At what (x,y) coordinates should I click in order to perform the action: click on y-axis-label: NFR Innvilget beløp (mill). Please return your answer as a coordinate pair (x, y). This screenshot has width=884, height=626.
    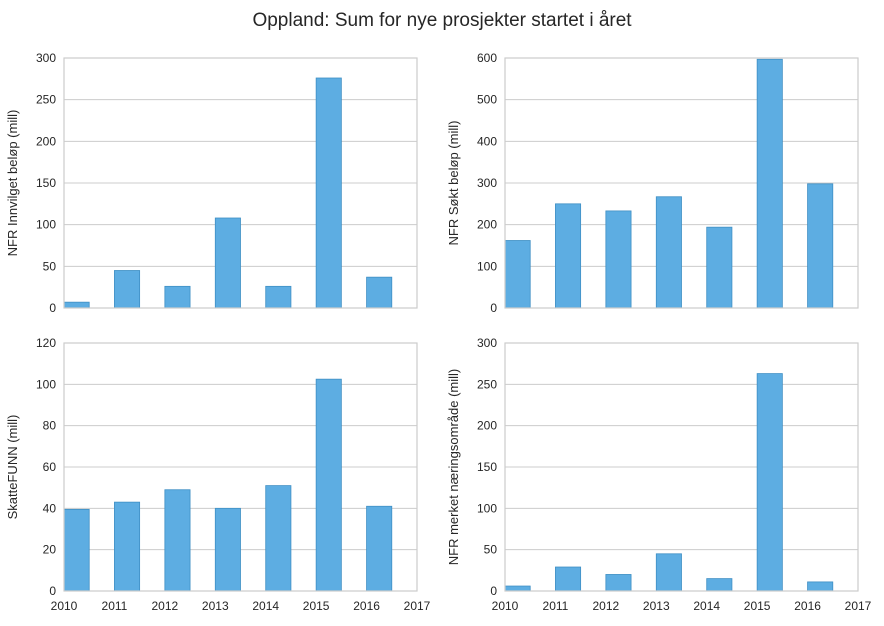
    Looking at the image, I should click on (12, 183).